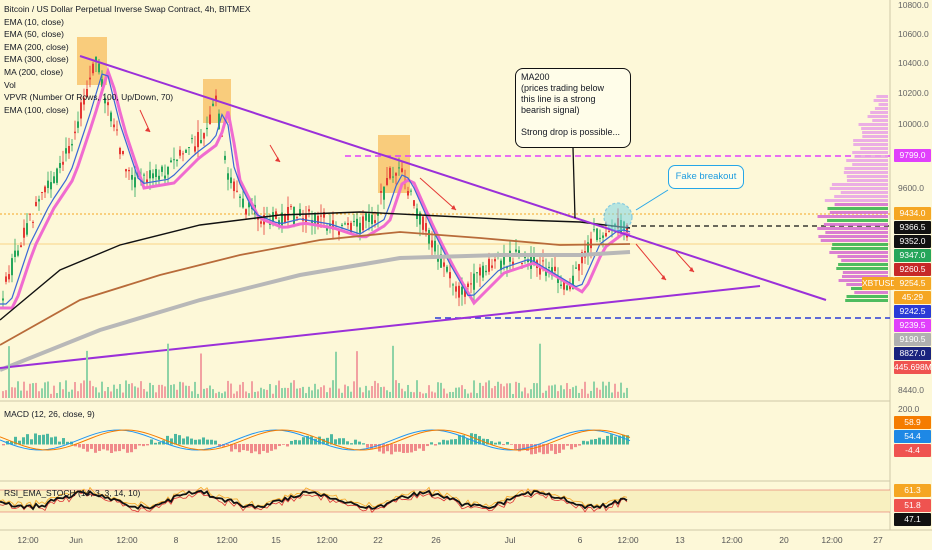  Describe the element at coordinates (36, 109) in the screenshot. I see `indicator-ema100: EMA (100, close)` at that location.